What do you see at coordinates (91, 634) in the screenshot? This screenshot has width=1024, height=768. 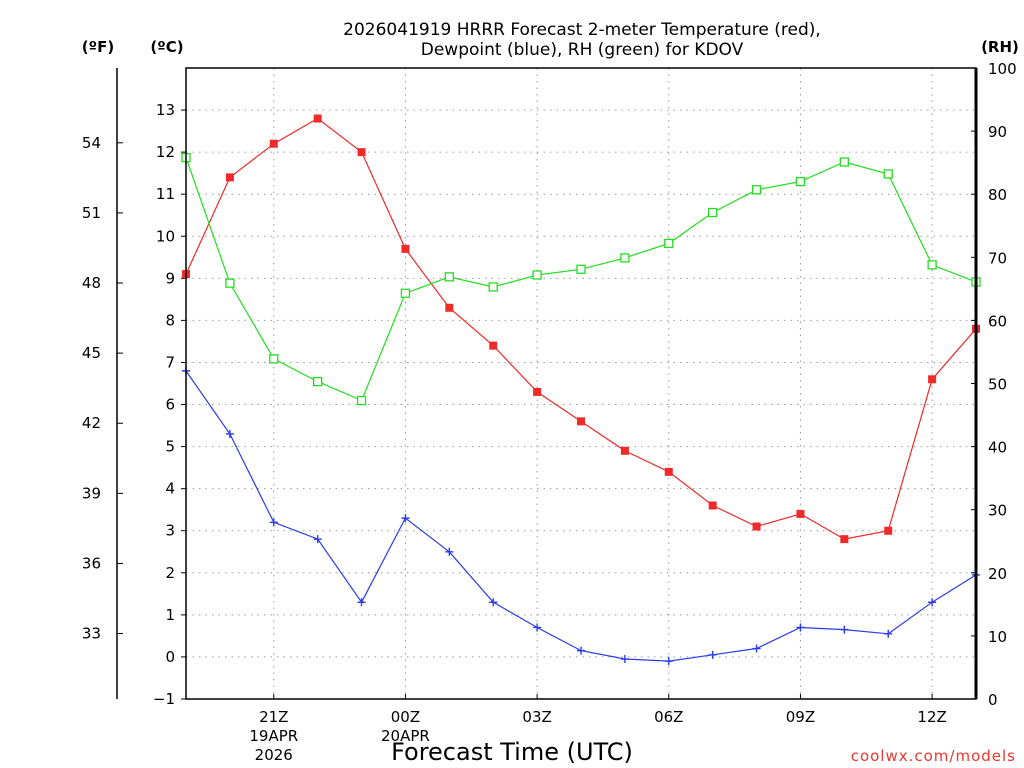 I see `fahrenheit-tick-label: 33` at bounding box center [91, 634].